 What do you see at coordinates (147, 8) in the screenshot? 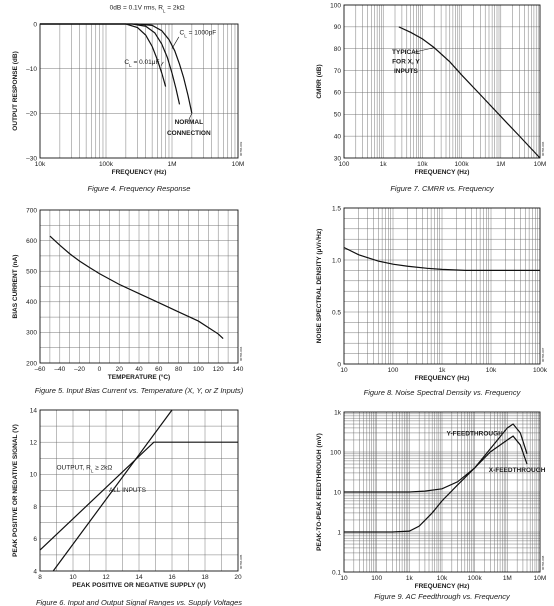
I see `fig4-annotation: 0dB = 0.1V rms, RL = 2kΩ` at bounding box center [147, 8].